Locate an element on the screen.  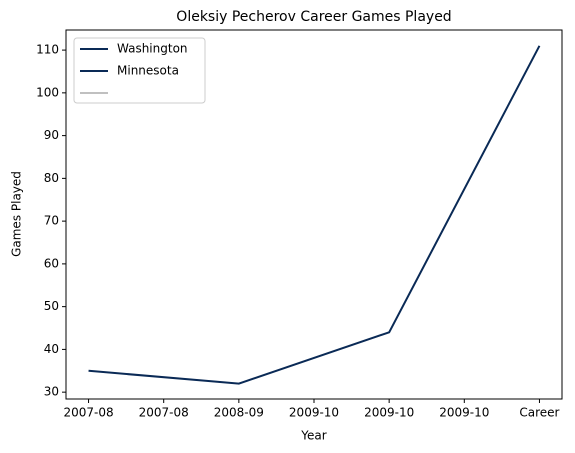
y-tick-label: 100 is located at coordinates (47, 92).